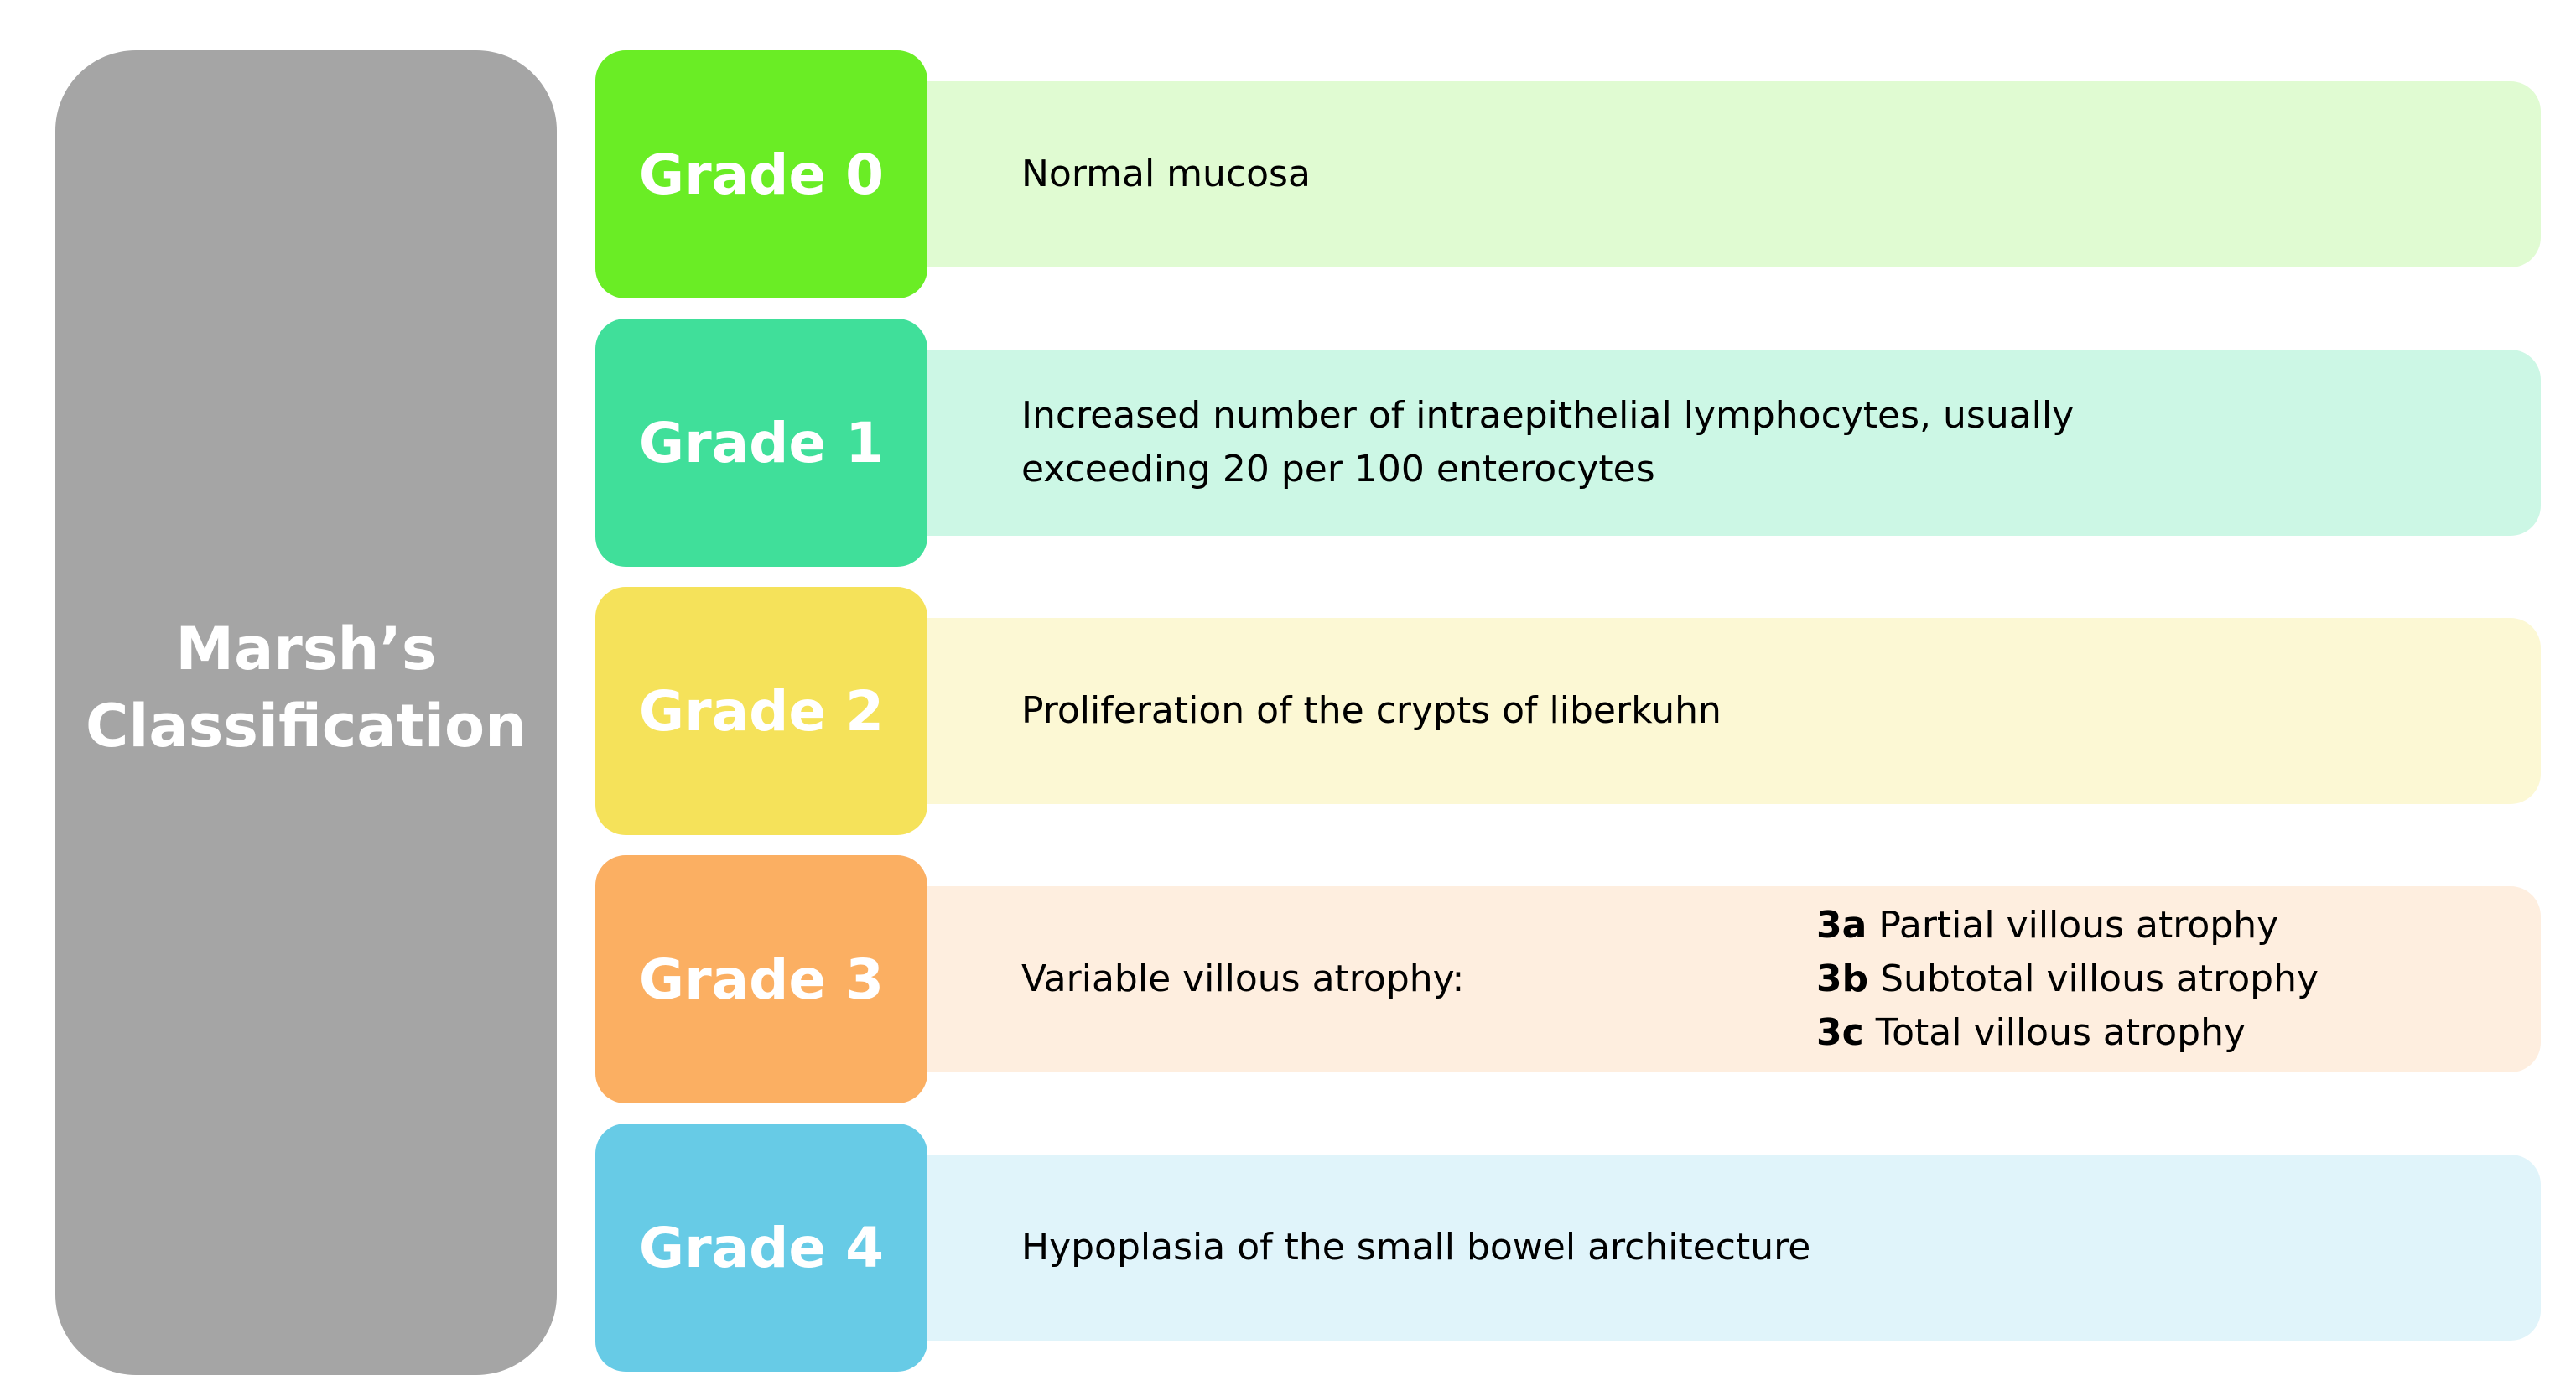 The height and width of the screenshot is (1396, 2576). I want to click on grade-4-description-bar, so click(1685, 1248).